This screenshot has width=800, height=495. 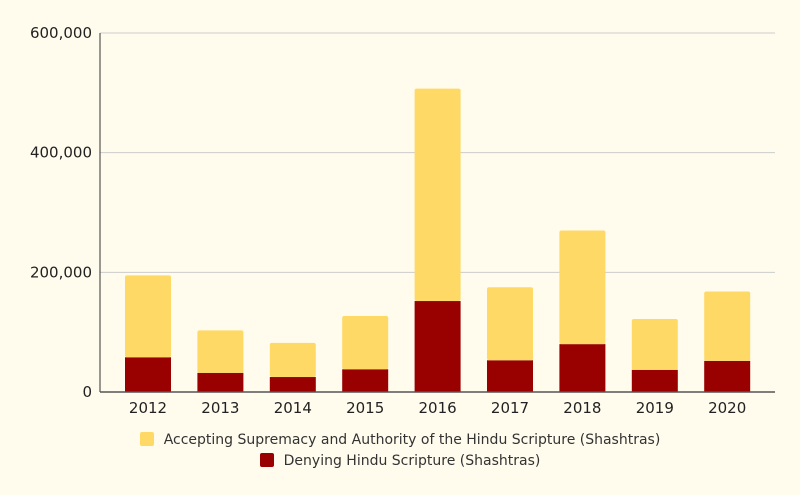 What do you see at coordinates (582, 408) in the screenshot?
I see `x-tick-label: 2018` at bounding box center [582, 408].